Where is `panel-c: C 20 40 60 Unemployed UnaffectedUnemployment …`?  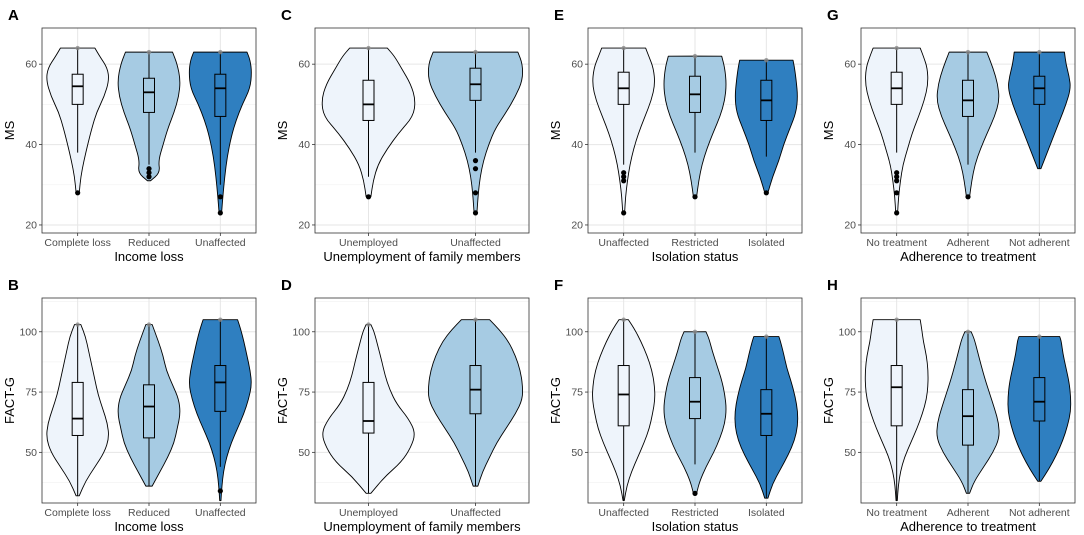 panel-c: C 20 40 60 Unemployed UnaffectedUnemployment … is located at coordinates (402, 135).